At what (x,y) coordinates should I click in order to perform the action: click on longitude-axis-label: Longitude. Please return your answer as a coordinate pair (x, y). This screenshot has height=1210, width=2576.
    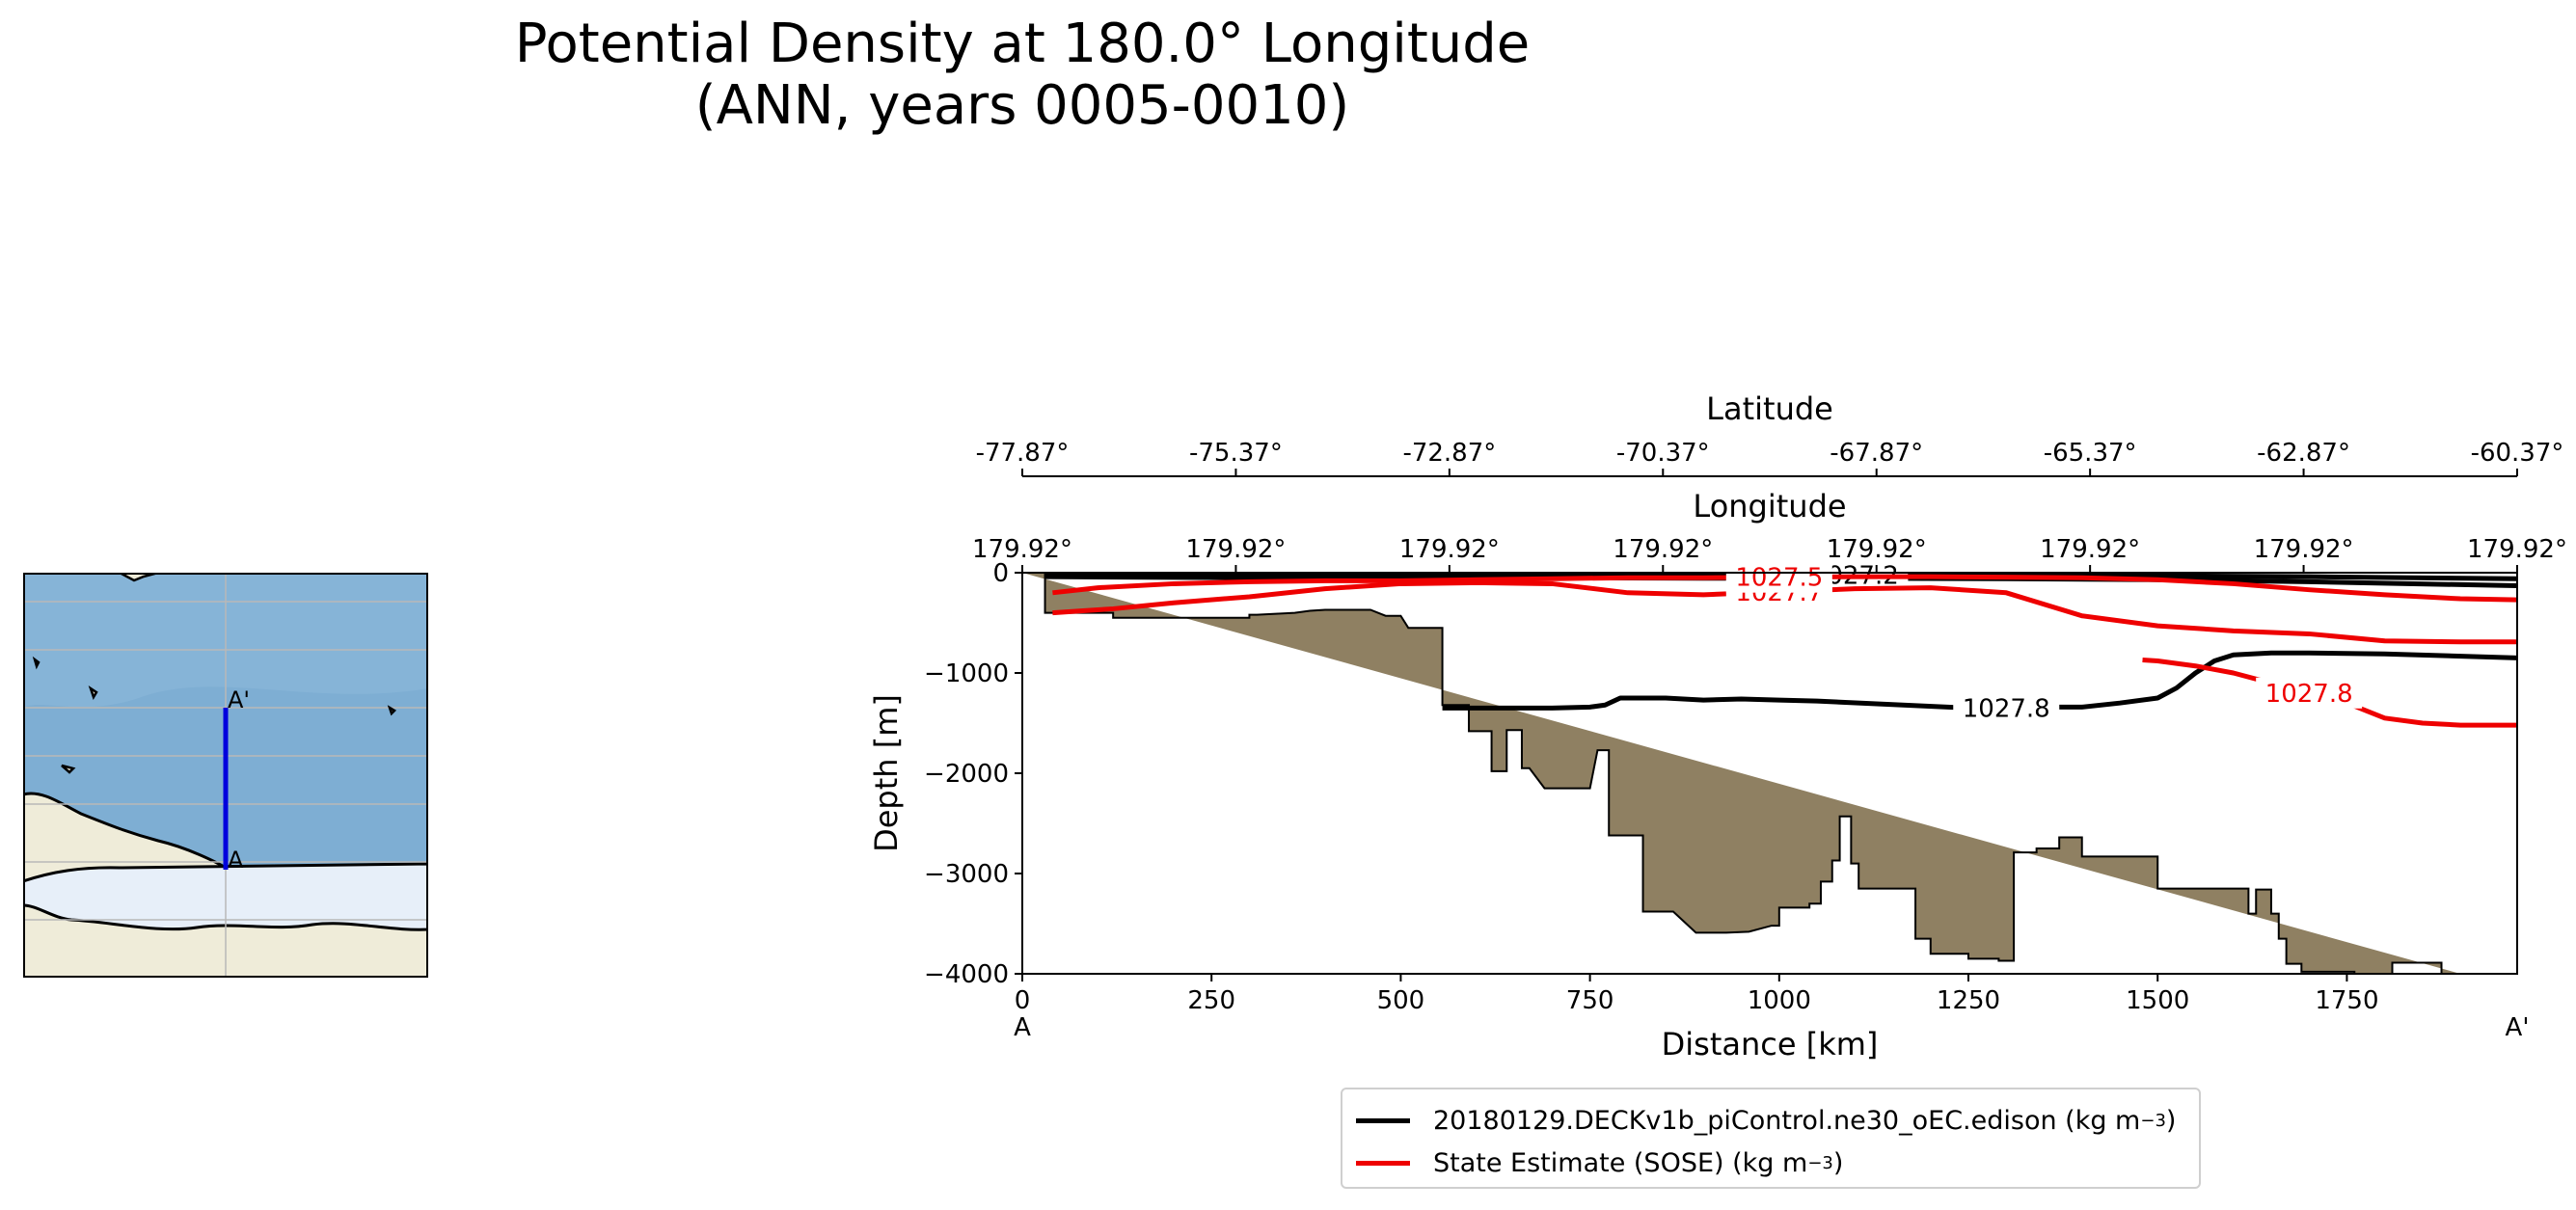
    Looking at the image, I should click on (1769, 506).